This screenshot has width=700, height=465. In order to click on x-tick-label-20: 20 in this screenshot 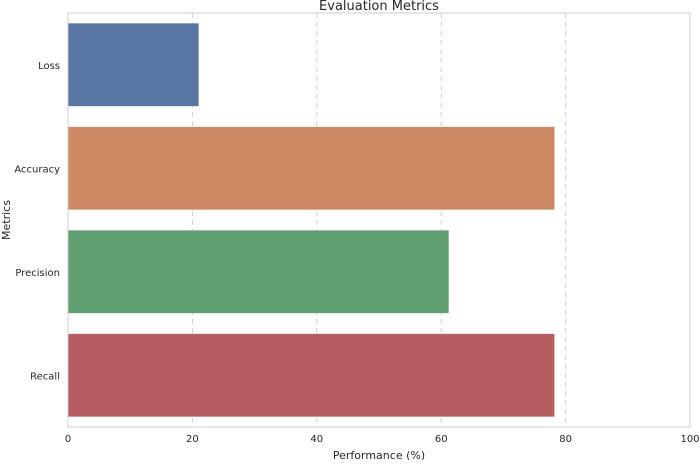, I will do `click(192, 439)`.